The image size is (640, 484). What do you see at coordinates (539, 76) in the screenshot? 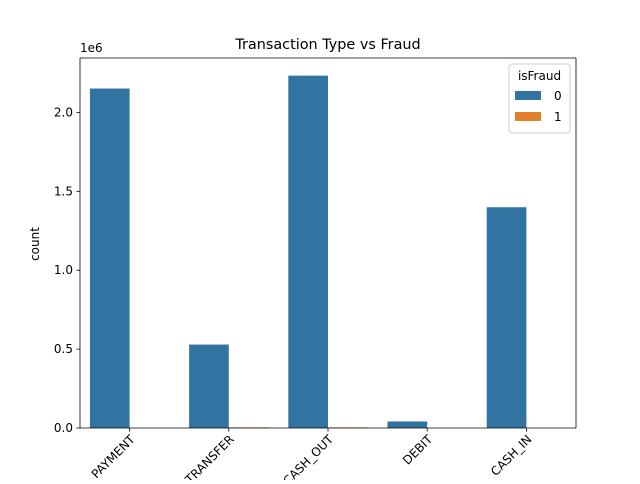
I see `legend-title: isFraud` at bounding box center [539, 76].